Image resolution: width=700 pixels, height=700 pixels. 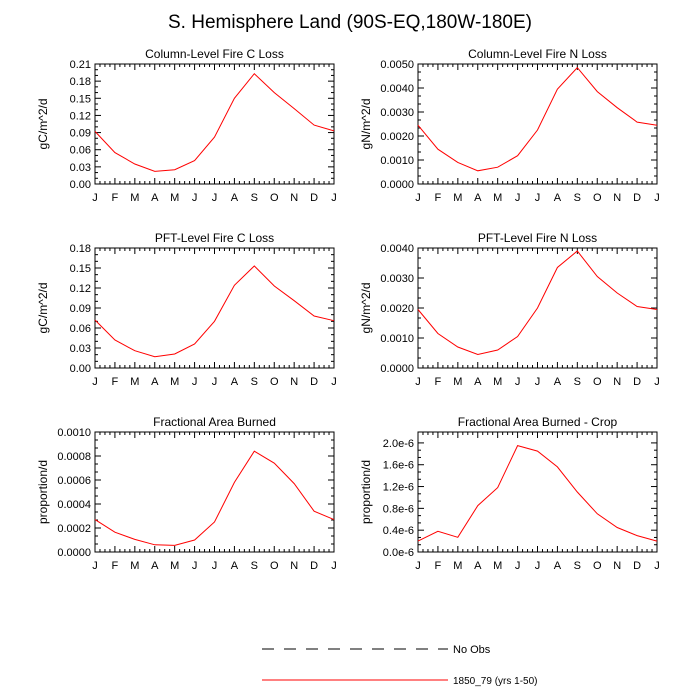 I want to click on y-tick-label: 0.03, so click(x=80, y=349).